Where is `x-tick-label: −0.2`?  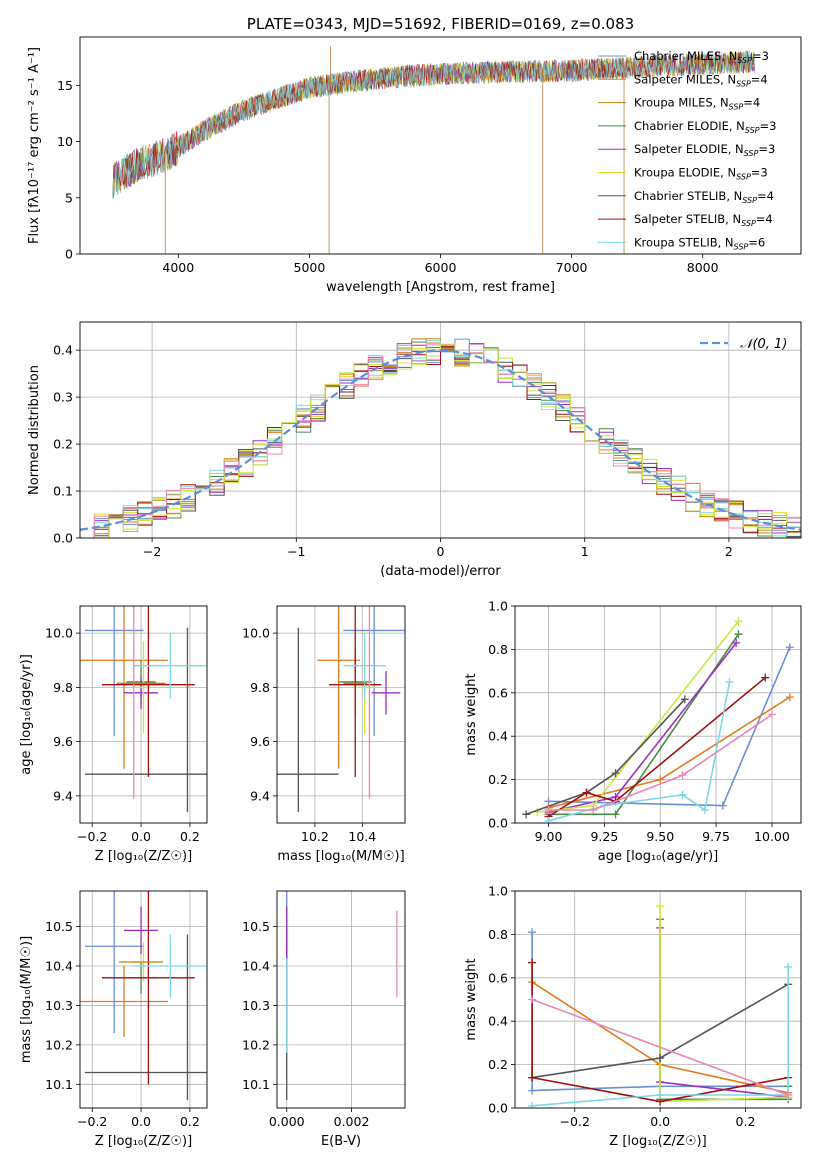
x-tick-label: −0.2 is located at coordinates (92, 836).